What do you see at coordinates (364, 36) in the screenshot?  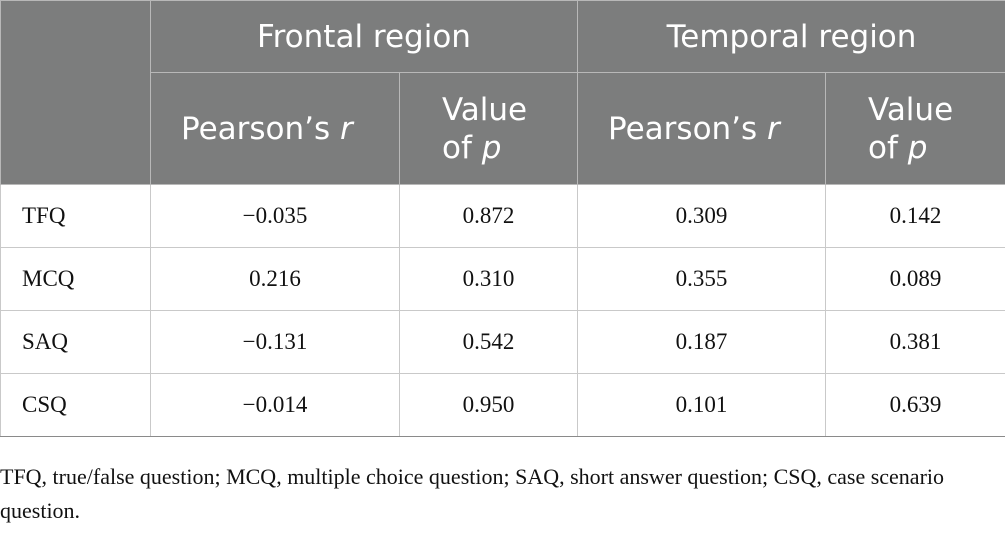 I see `group-header-frontal: Frontal region` at bounding box center [364, 36].